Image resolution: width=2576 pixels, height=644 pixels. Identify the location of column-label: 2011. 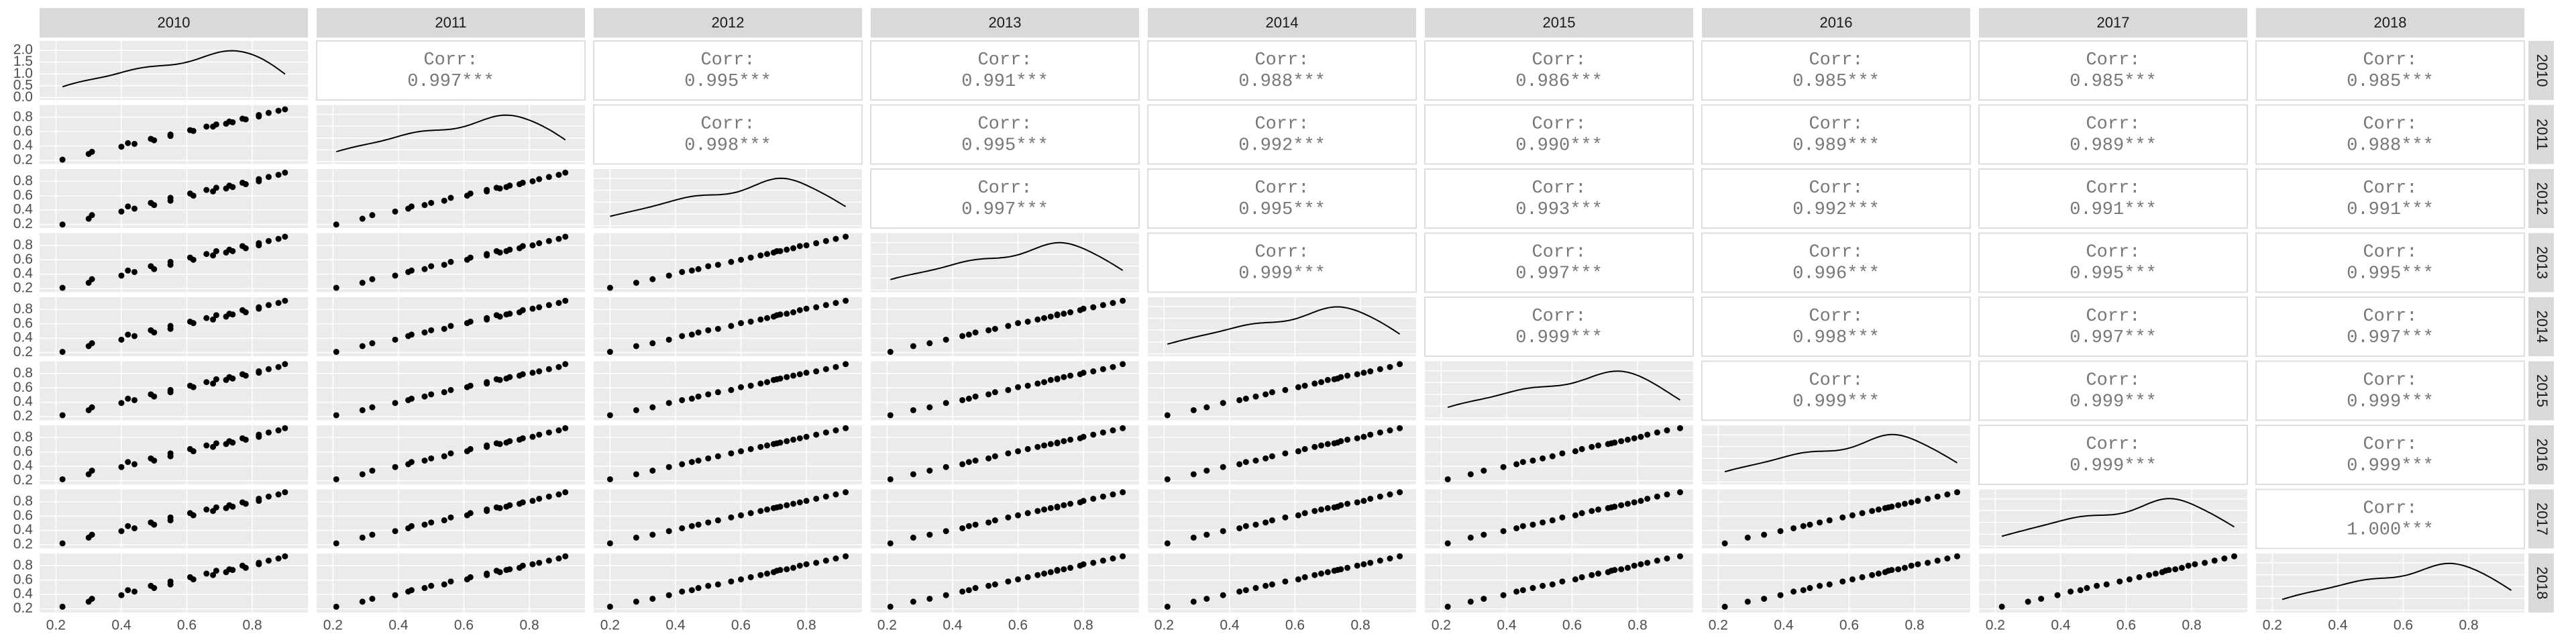
(450, 22).